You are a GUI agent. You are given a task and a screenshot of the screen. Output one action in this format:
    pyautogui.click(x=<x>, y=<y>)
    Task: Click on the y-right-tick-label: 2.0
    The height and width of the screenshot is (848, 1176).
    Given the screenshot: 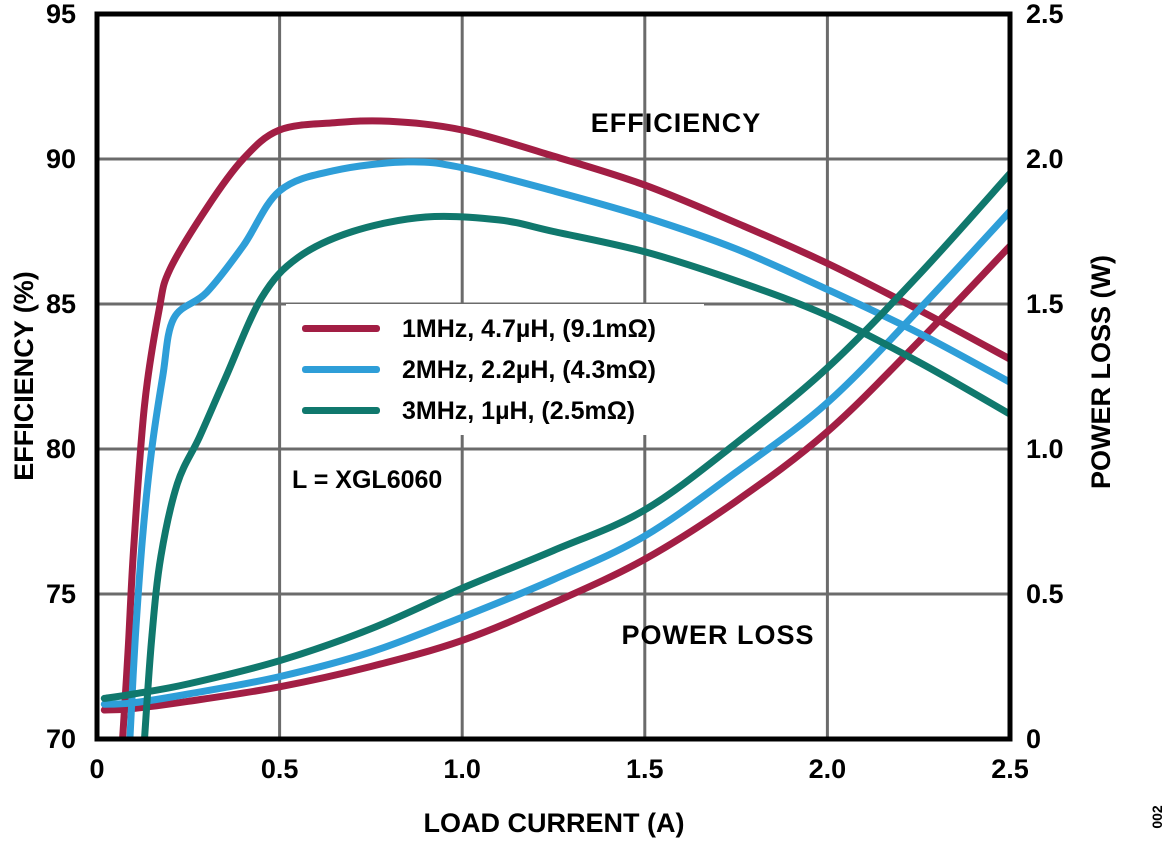 What is the action you would take?
    pyautogui.click(x=1045, y=159)
    